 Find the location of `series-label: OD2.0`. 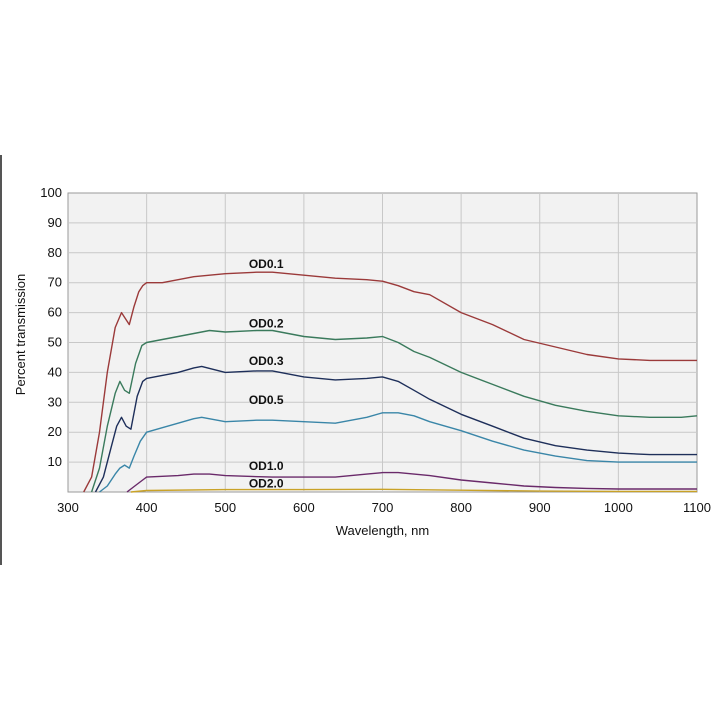

series-label: OD2.0 is located at coordinates (266, 484).